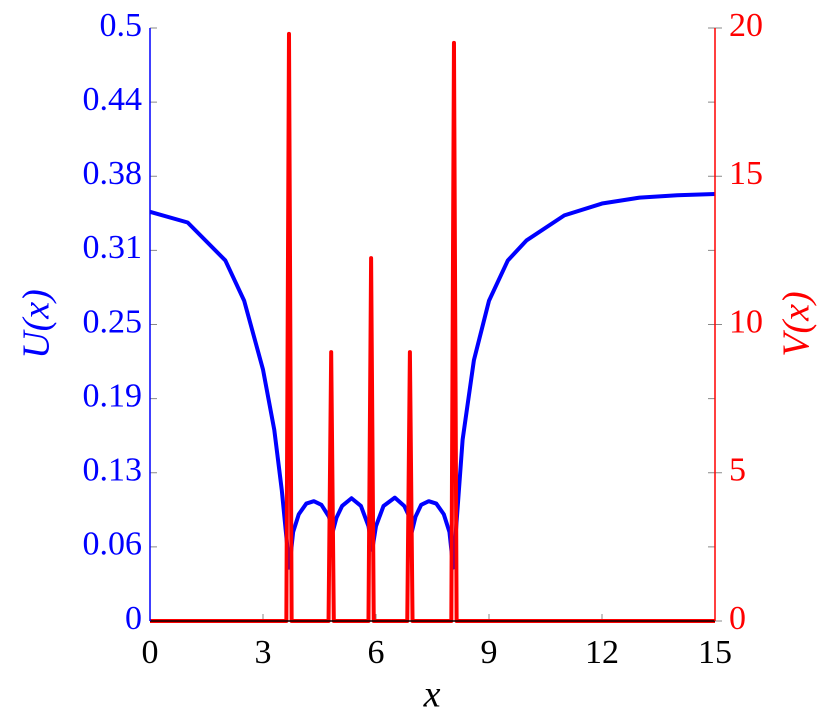  I want to click on y-tick-label: 0, so click(133, 618).